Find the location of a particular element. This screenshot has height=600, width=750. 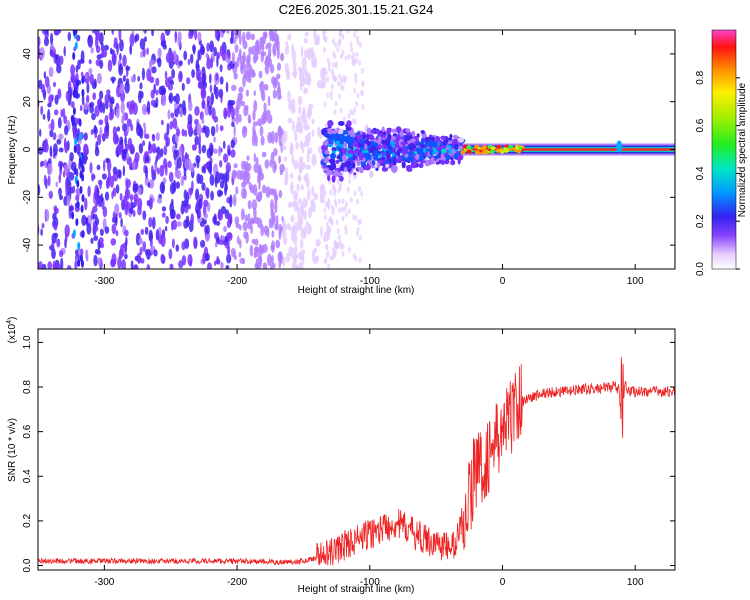

colorbar-tick-label: 0.4 is located at coordinates (700, 173).